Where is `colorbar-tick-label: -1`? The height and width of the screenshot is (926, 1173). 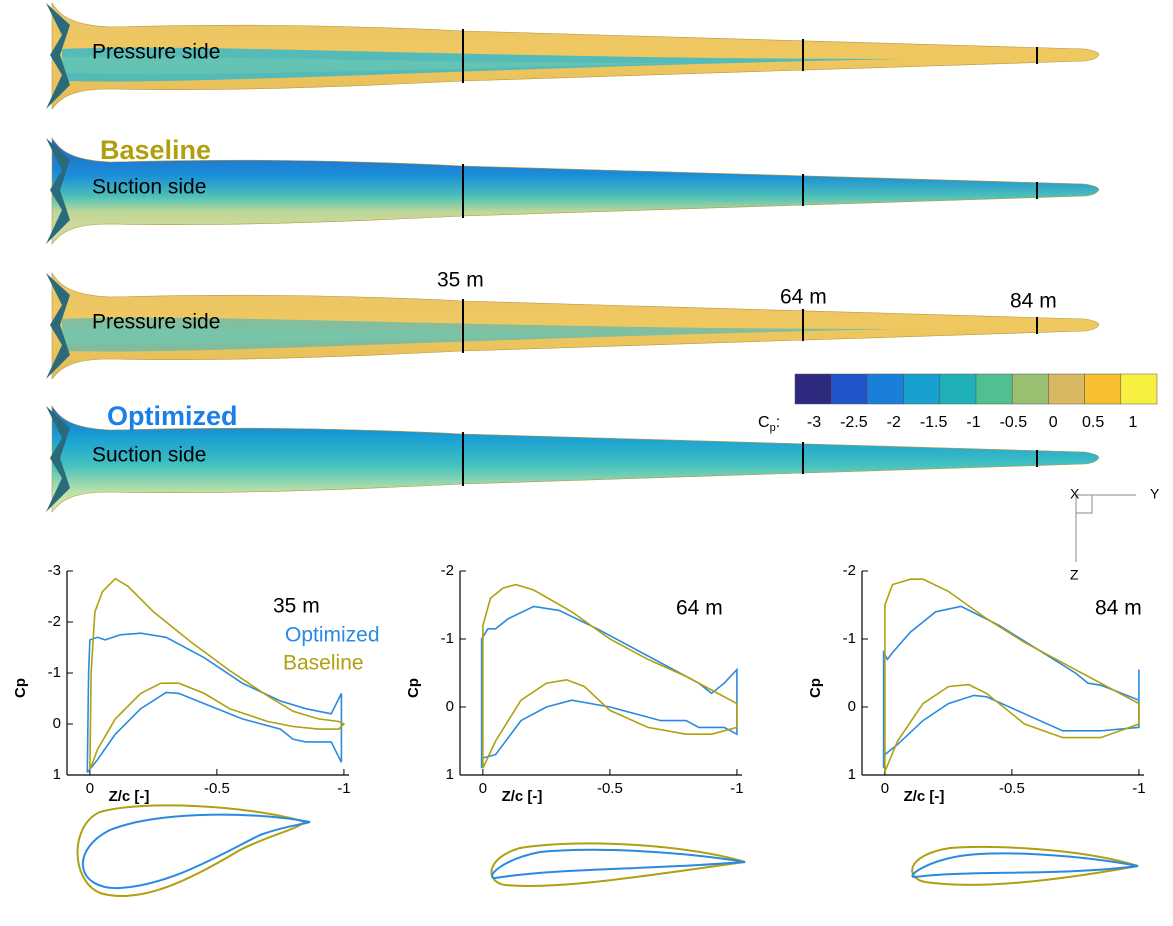 colorbar-tick-label: -1 is located at coordinates (973, 422).